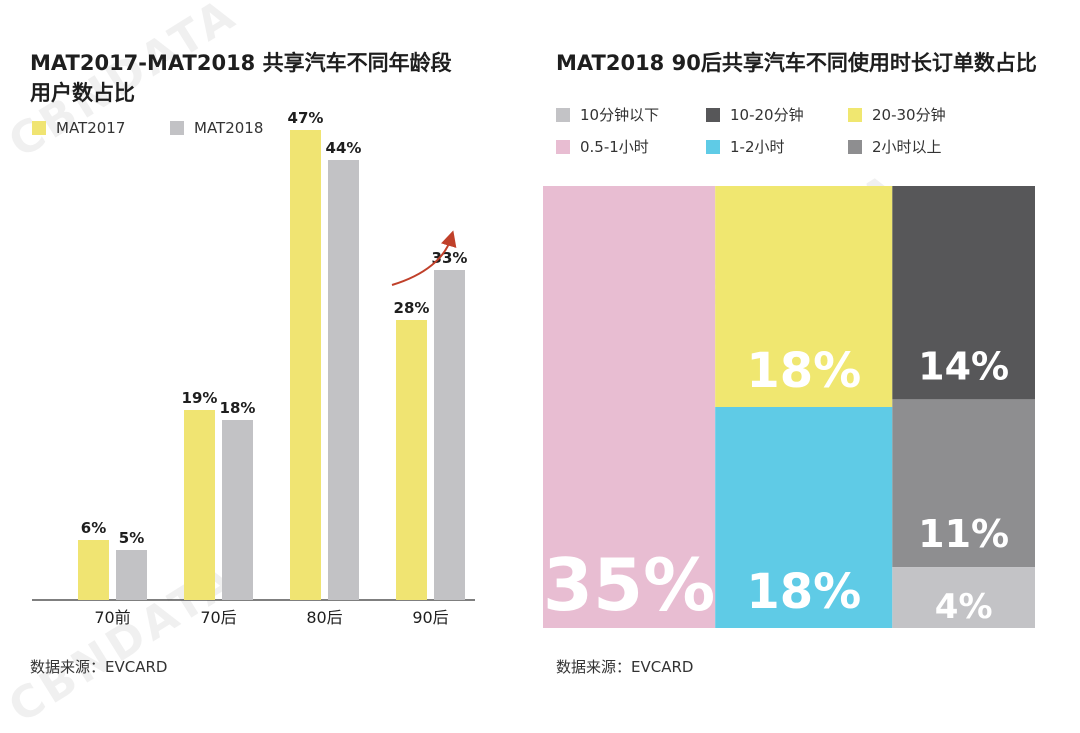 The height and width of the screenshot is (733, 1080). I want to click on bar-value-label: 33%, so click(450, 258).